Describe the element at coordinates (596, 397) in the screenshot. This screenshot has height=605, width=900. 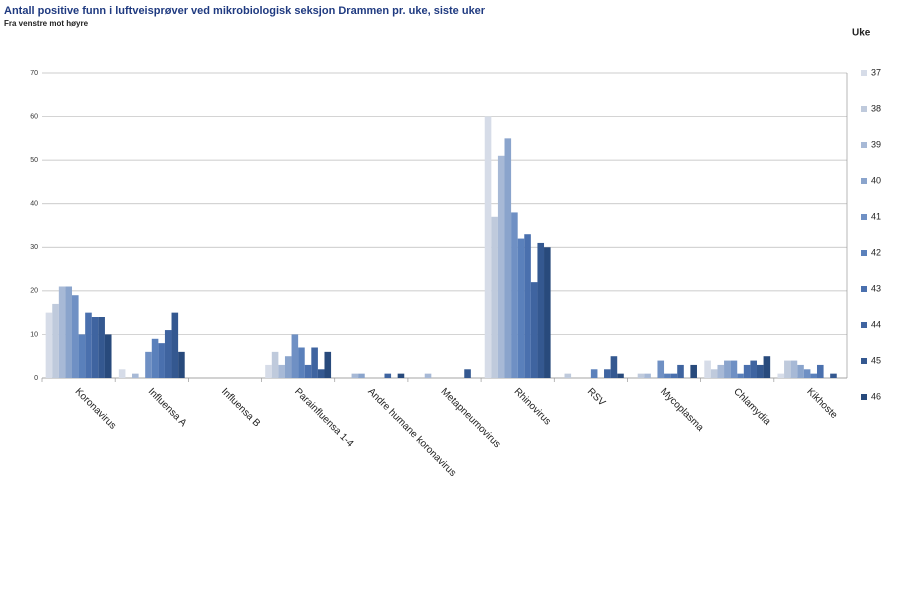
I see `x-tick-label: RSV` at that location.